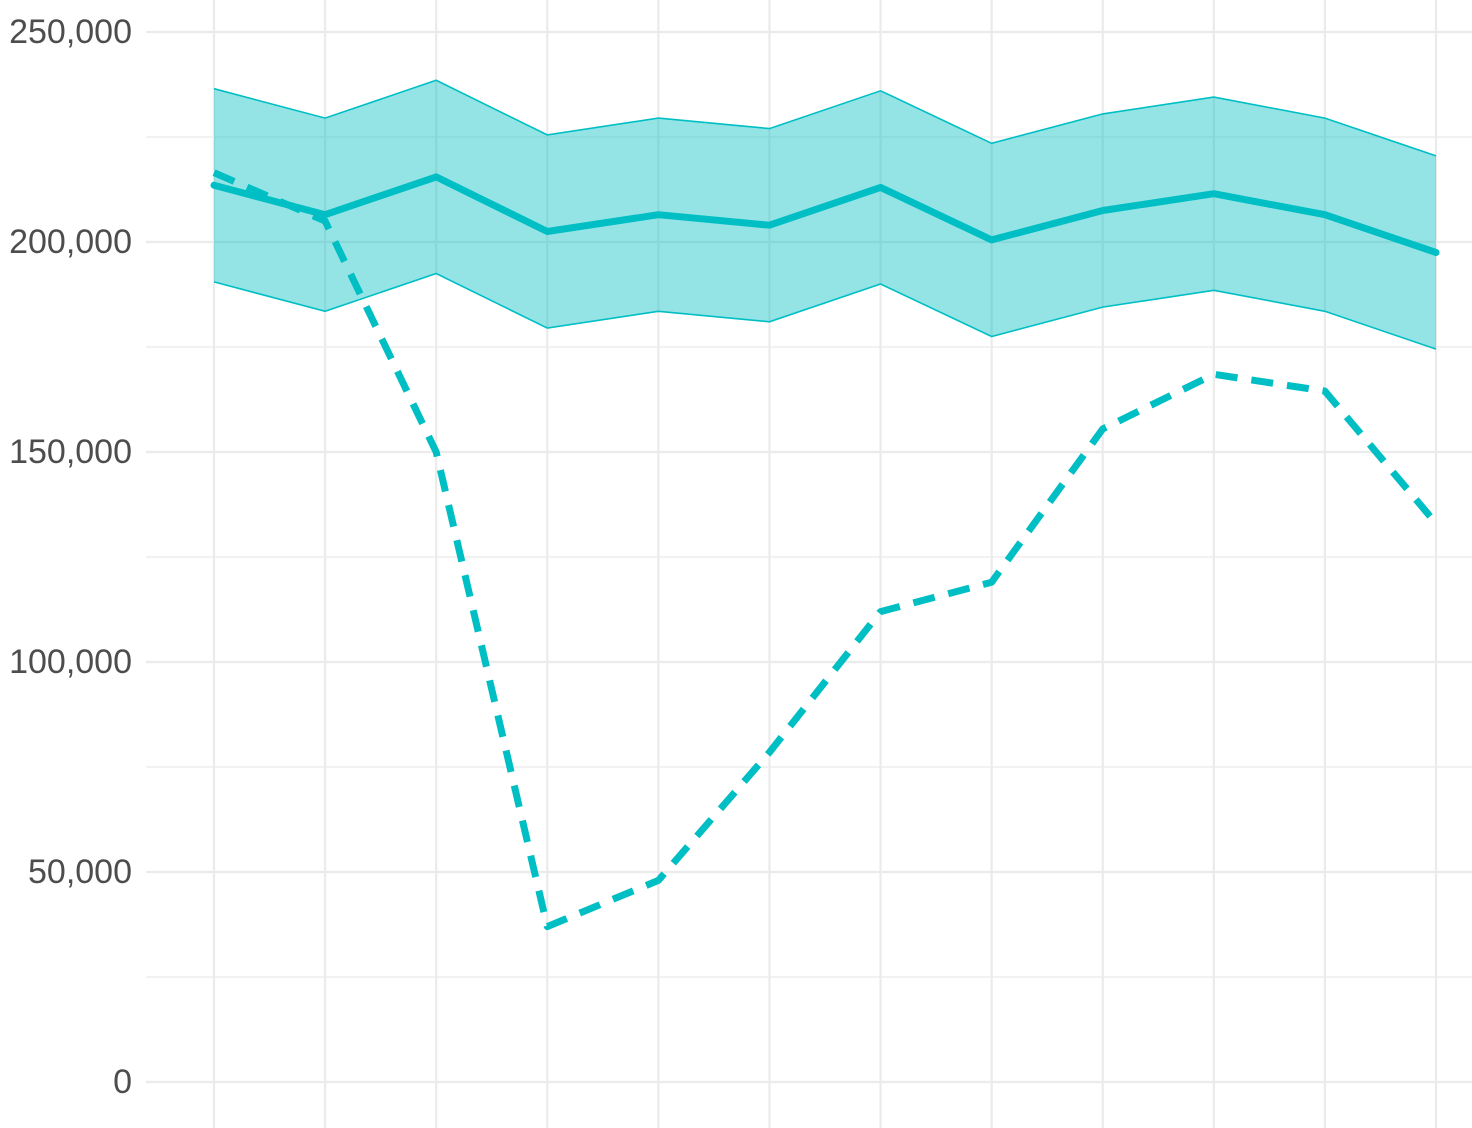  Describe the element at coordinates (825, 118) in the screenshot. I see `band-upper-edge` at that location.